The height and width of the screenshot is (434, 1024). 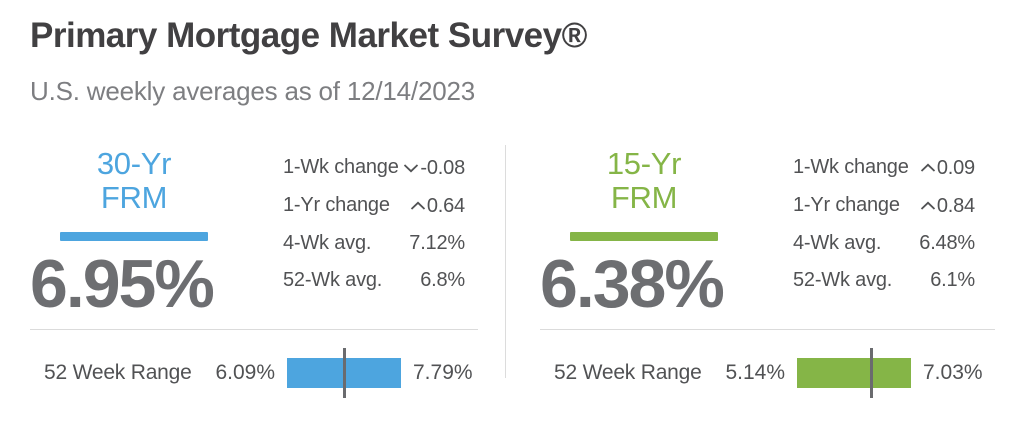 I want to click on range-row-15yr: 52 Week Range 5.14% 7.03%, so click(x=767, y=373).